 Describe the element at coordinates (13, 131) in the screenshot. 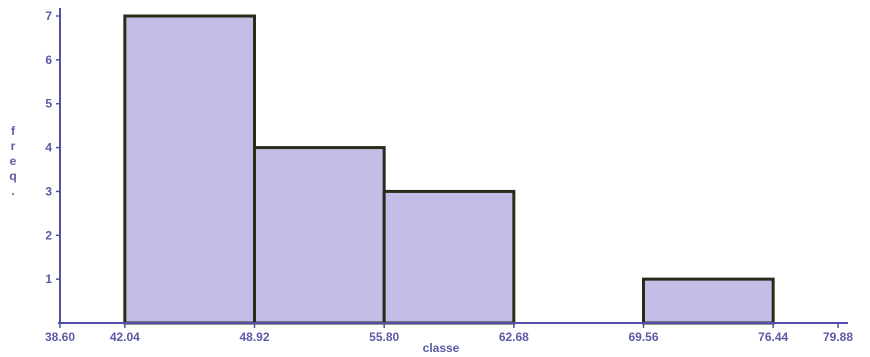

I see `y-axis-label-char-0: f` at that location.